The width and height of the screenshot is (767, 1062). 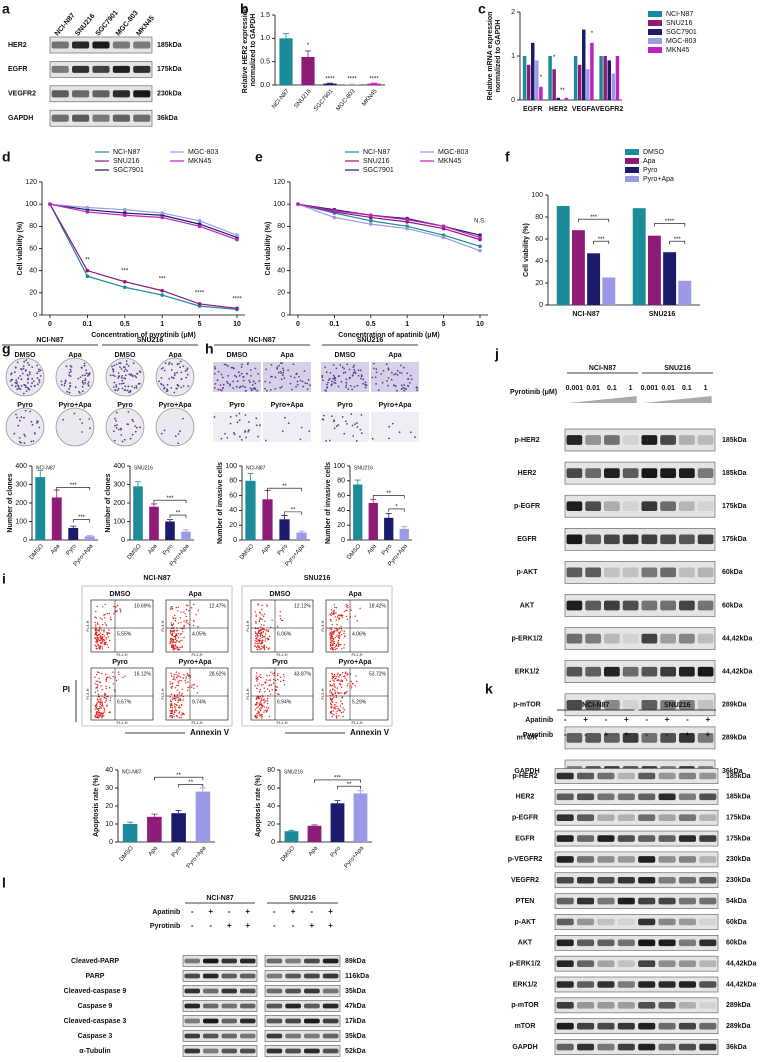 I want to click on y-tick-label: 20, so click(x=341, y=525).